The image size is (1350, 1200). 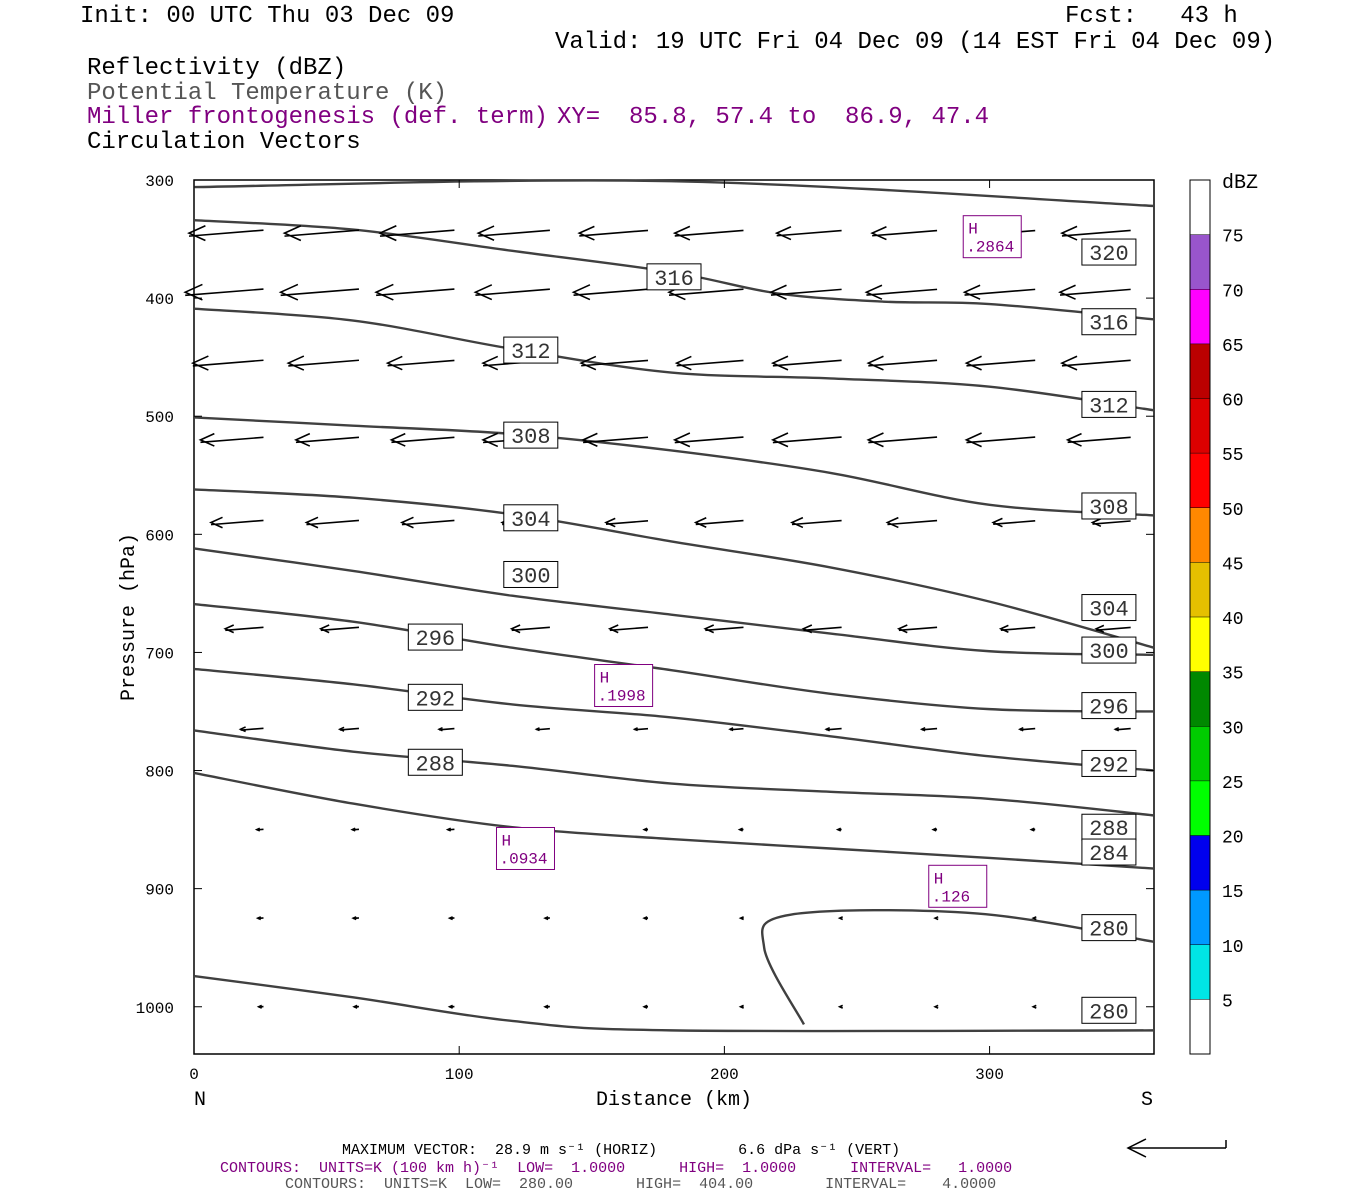 I want to click on y-tick-label: 1000, so click(x=155, y=1009).